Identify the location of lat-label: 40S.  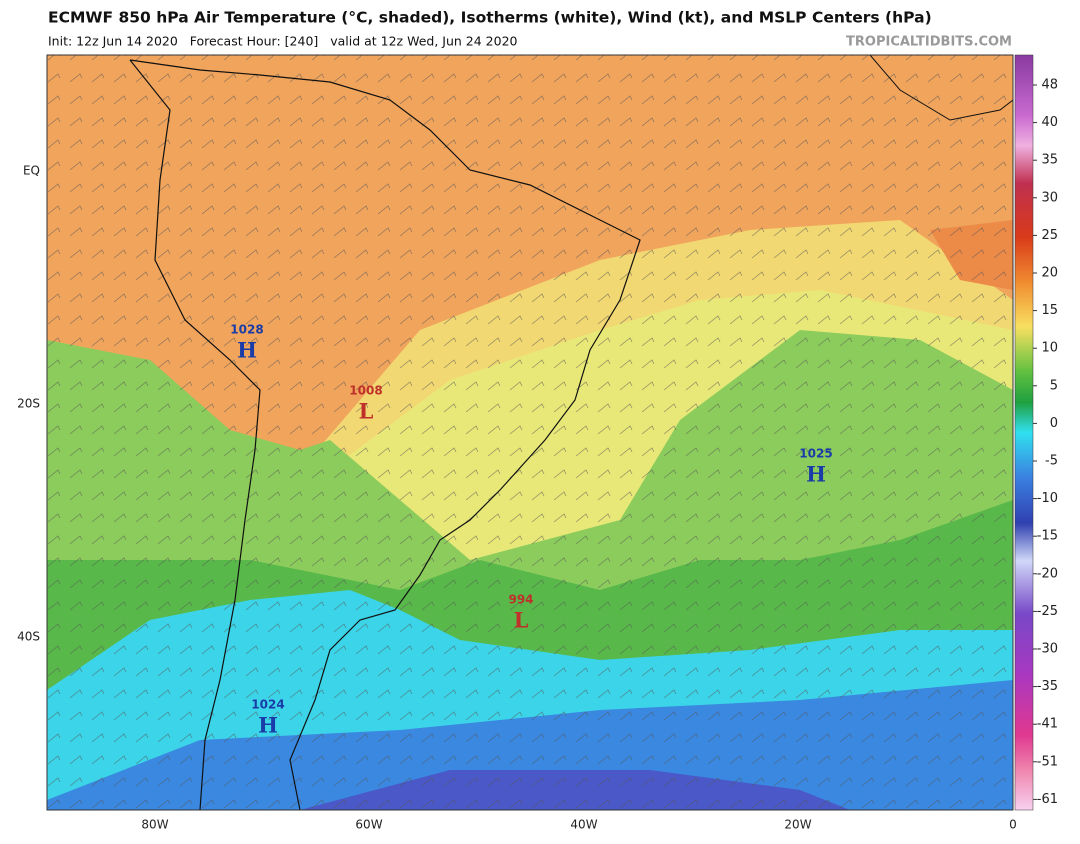
(28, 637).